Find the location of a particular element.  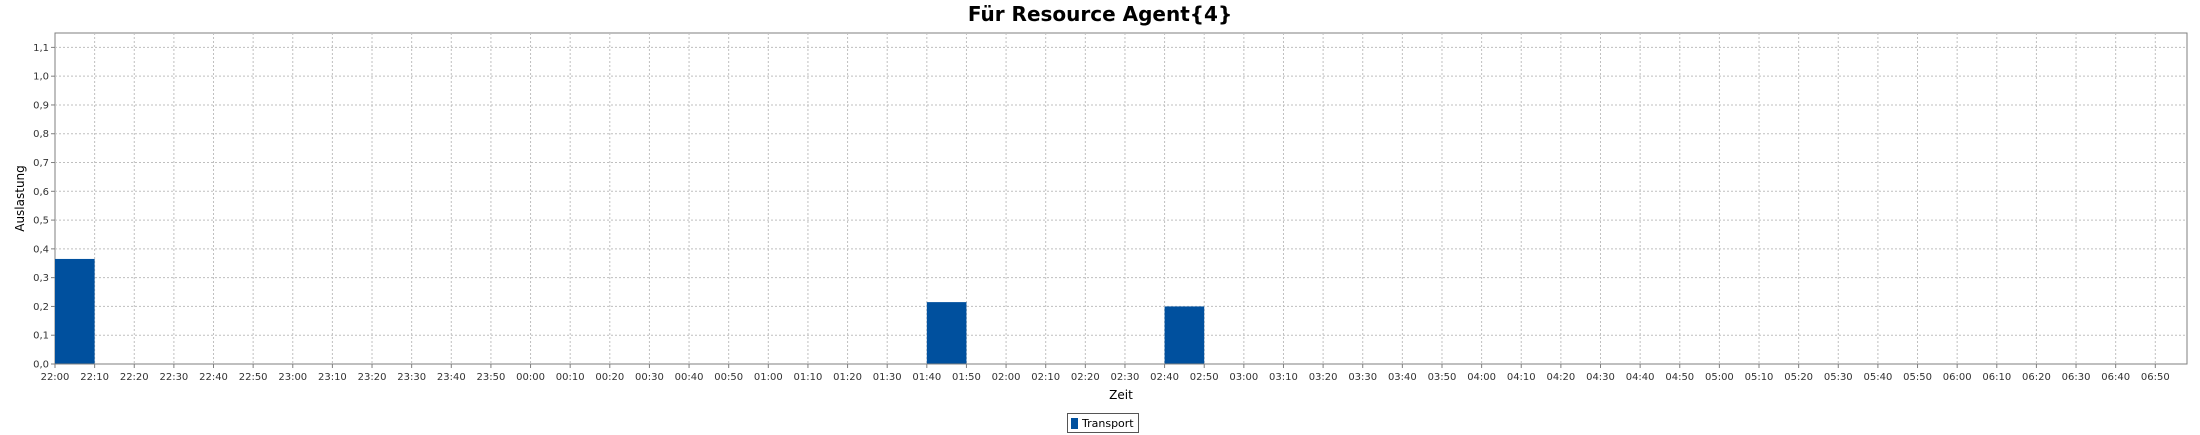

x-tick-label: 02:30 is located at coordinates (1125, 377).